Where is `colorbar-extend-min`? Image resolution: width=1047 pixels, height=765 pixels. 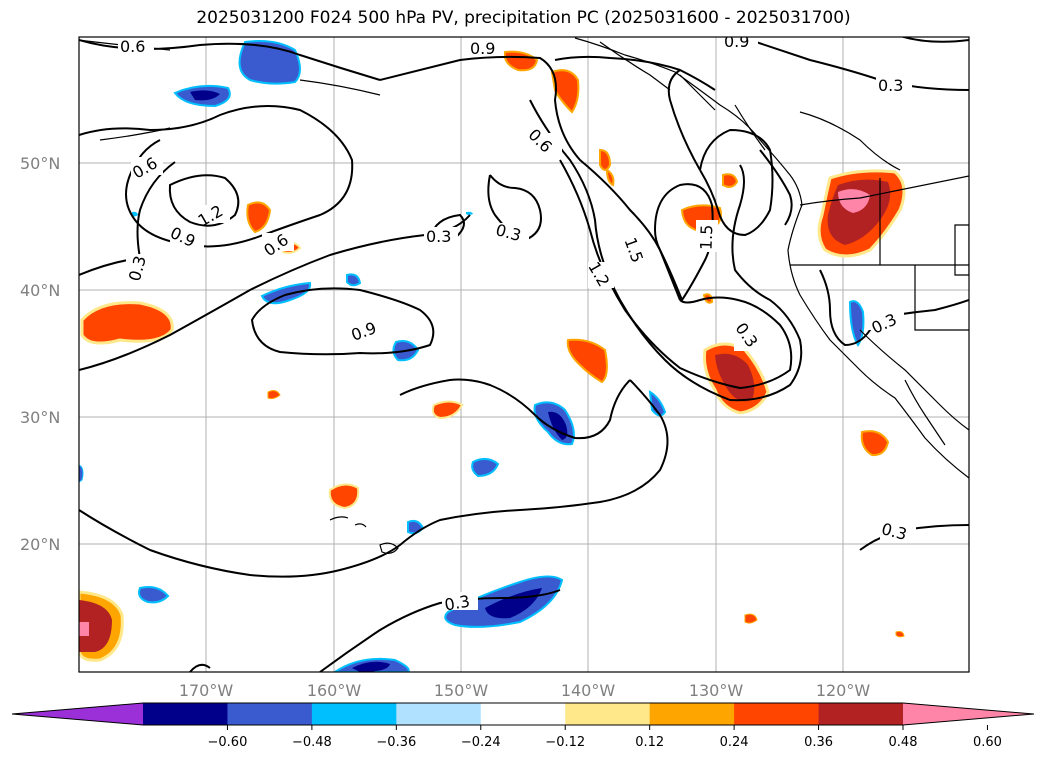 colorbar-extend-min is located at coordinates (77, 714).